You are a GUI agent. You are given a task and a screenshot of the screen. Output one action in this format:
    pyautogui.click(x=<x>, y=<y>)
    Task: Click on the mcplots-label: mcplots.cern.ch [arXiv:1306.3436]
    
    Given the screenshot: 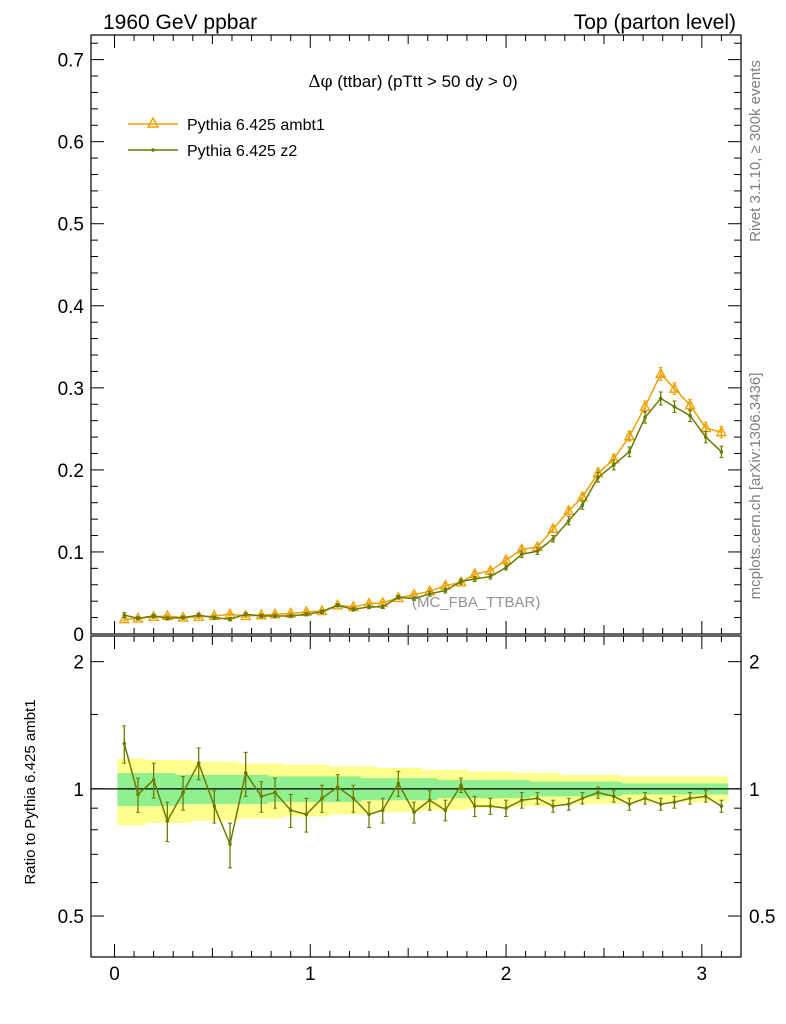 What is the action you would take?
    pyautogui.click(x=755, y=486)
    